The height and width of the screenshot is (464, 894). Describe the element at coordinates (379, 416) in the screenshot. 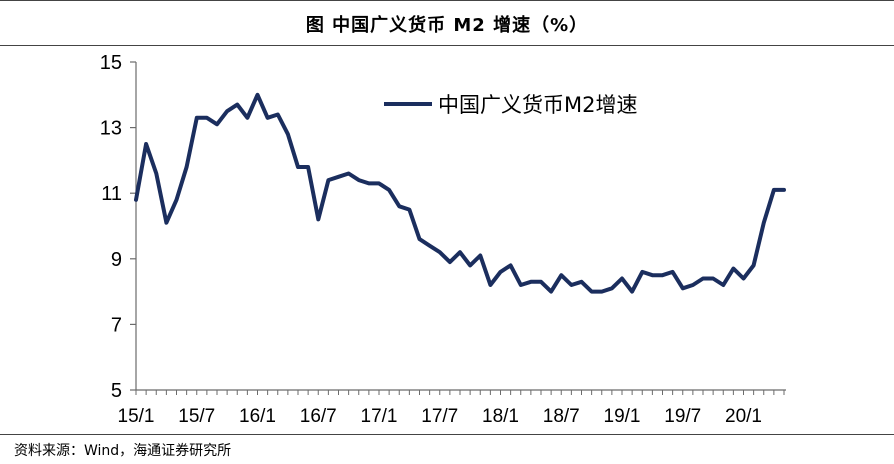

I see `x-tick-label: 17/1` at that location.